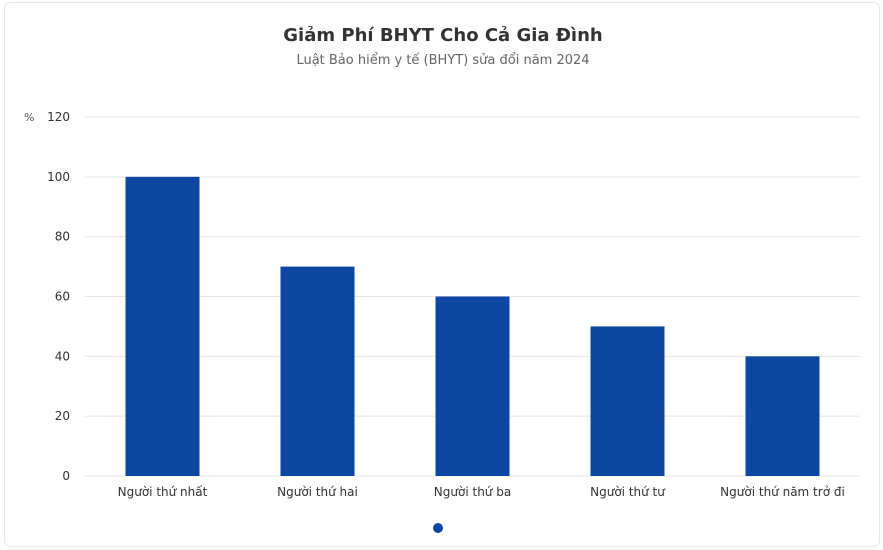  Describe the element at coordinates (62, 297) in the screenshot. I see `y-tick-label: 60` at that location.